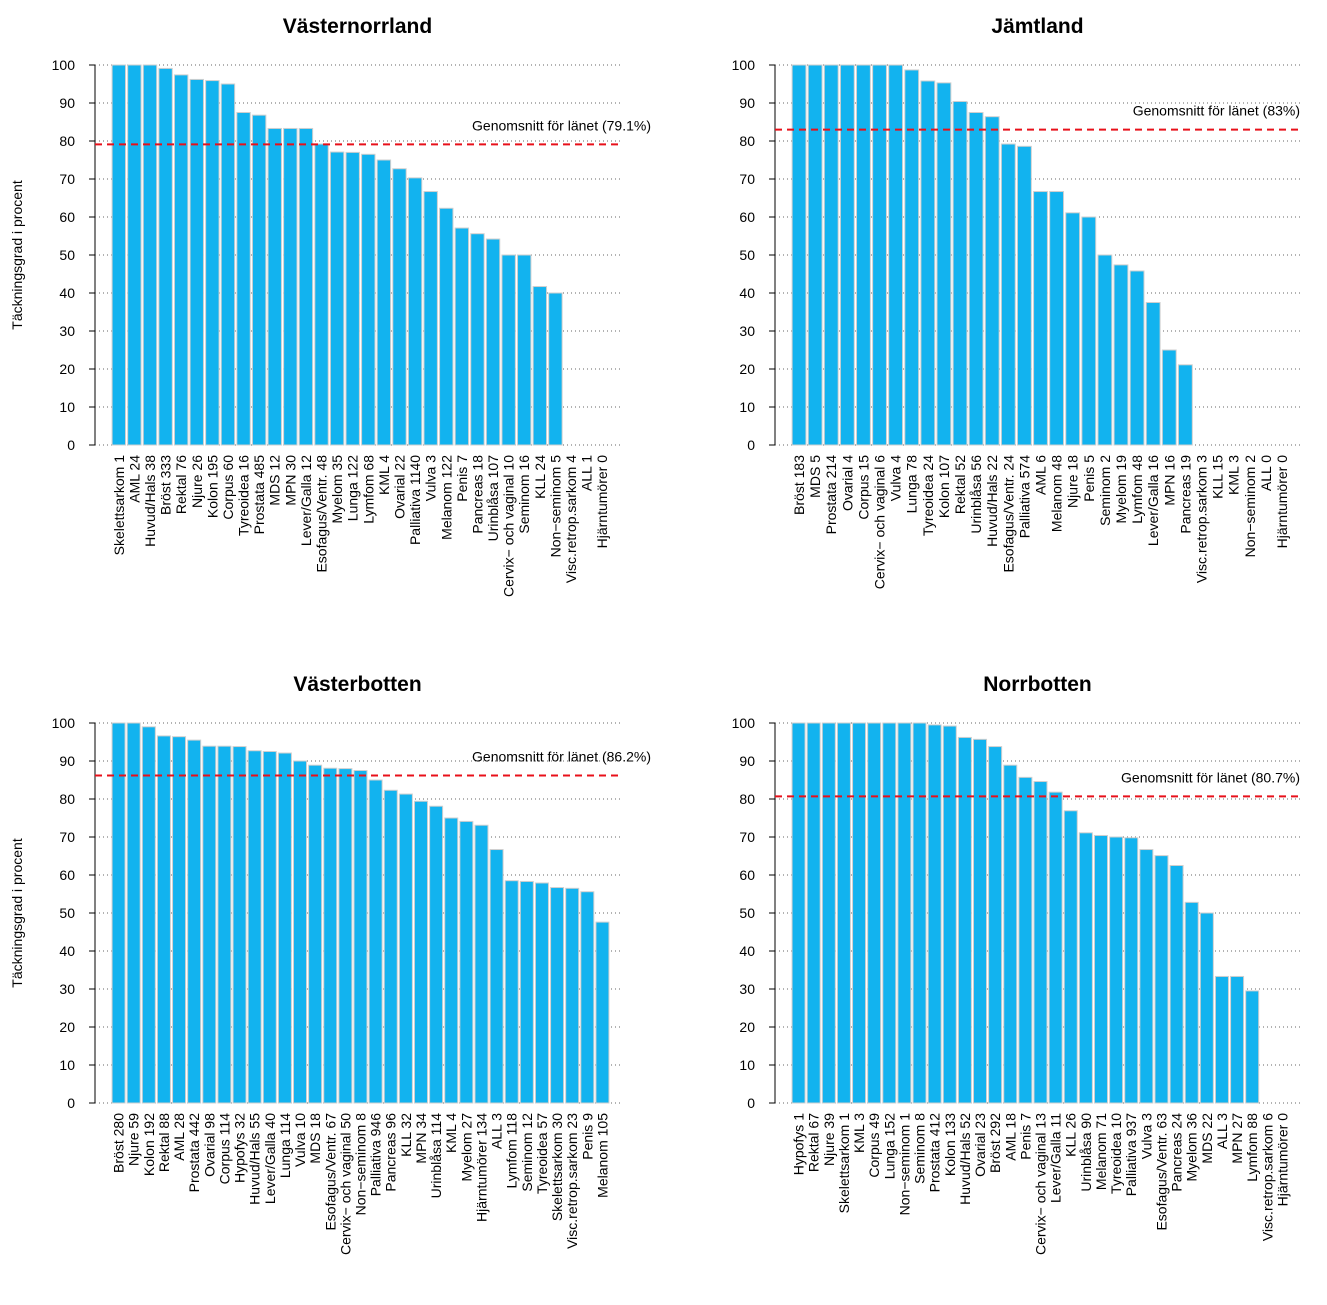 The image size is (1327, 1305). Describe the element at coordinates (602, 502) in the screenshot. I see `x-tick-label: Hjärntumörer 0` at that location.